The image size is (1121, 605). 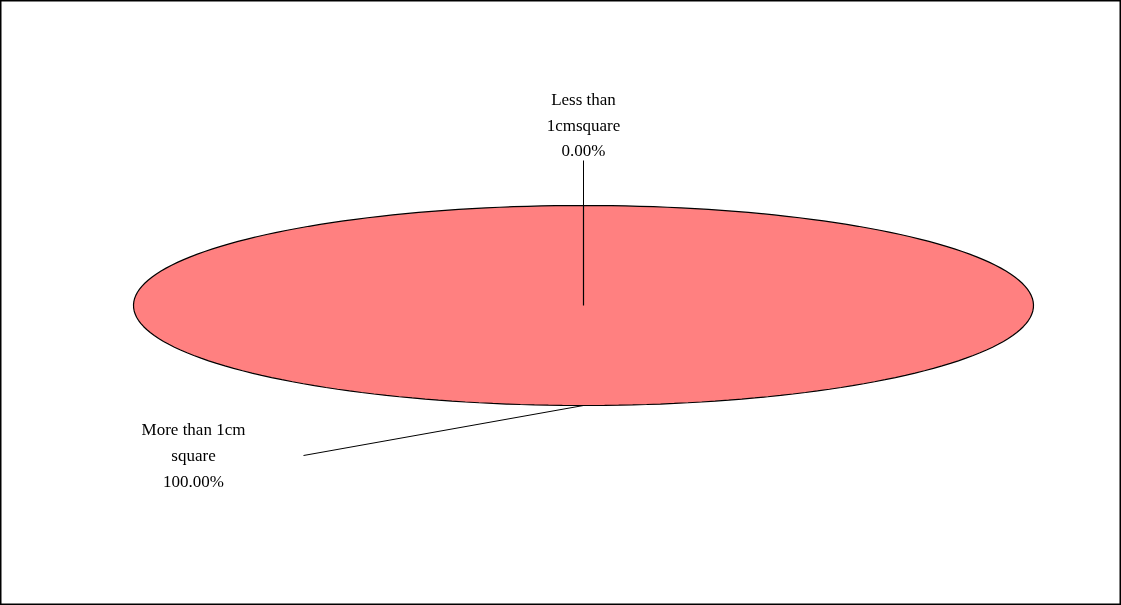 What do you see at coordinates (583, 112) in the screenshot?
I see `category-label: Less than 1cmsquare` at bounding box center [583, 112].